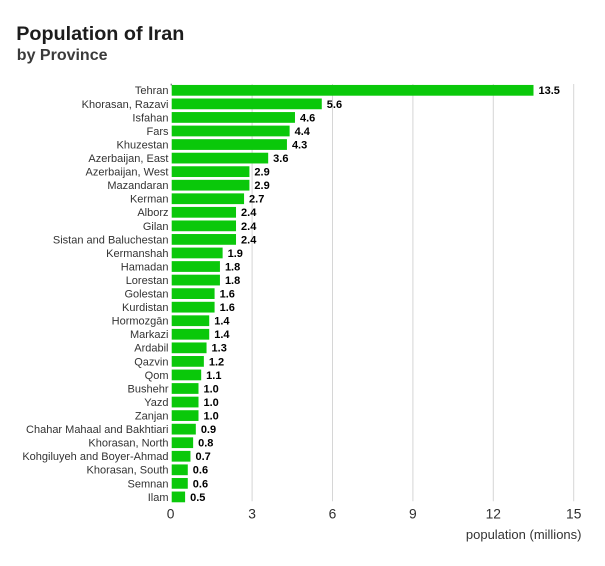 This screenshot has width=605, height=566. Describe the element at coordinates (137, 186) in the screenshot. I see `svg-text: Mazandaran` at that location.